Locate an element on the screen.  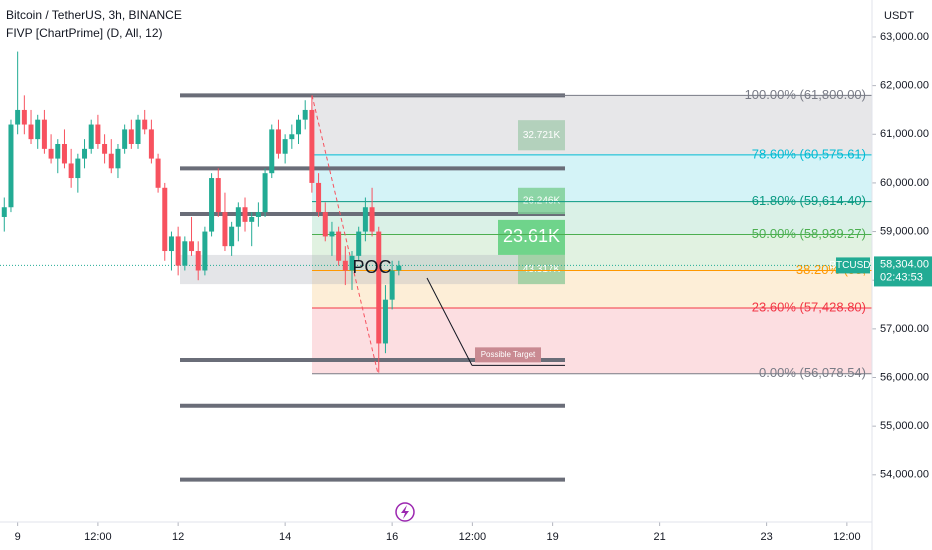
price-label: 58,304.00 is located at coordinates (904, 264).